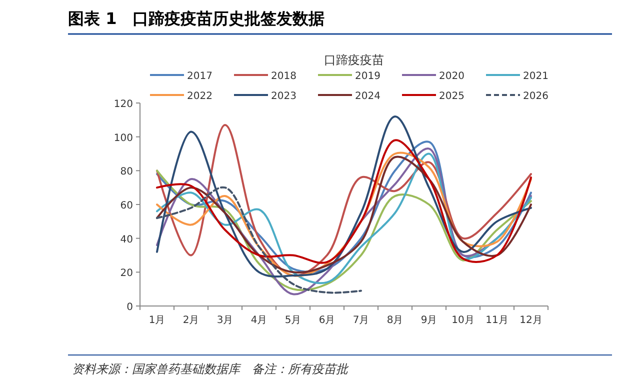 This screenshot has height=388, width=620. What do you see at coordinates (259, 240) in the screenshot?
I see `line-series` at bounding box center [259, 240].